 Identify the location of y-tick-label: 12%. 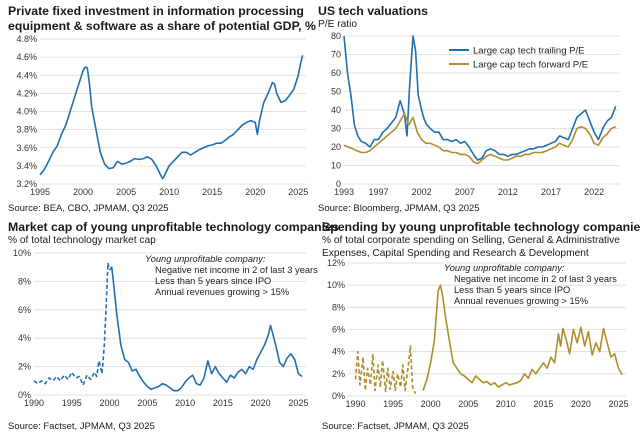
(336, 263).